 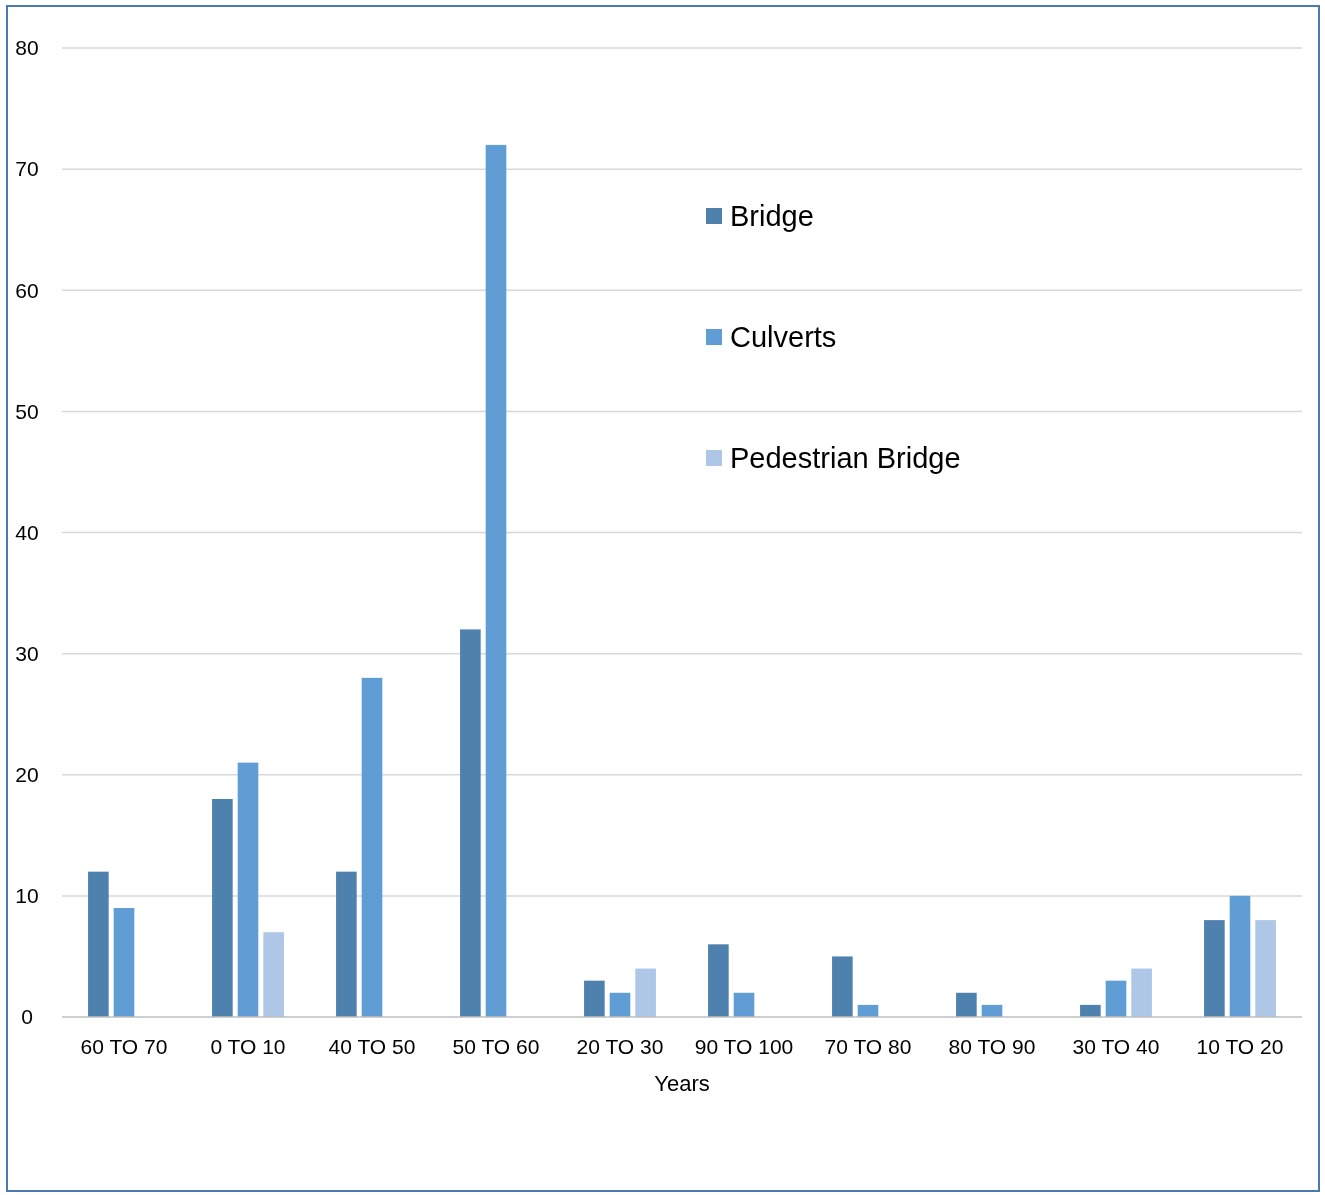 What do you see at coordinates (992, 1046) in the screenshot?
I see `x-tick-label: 80 TO 90` at bounding box center [992, 1046].